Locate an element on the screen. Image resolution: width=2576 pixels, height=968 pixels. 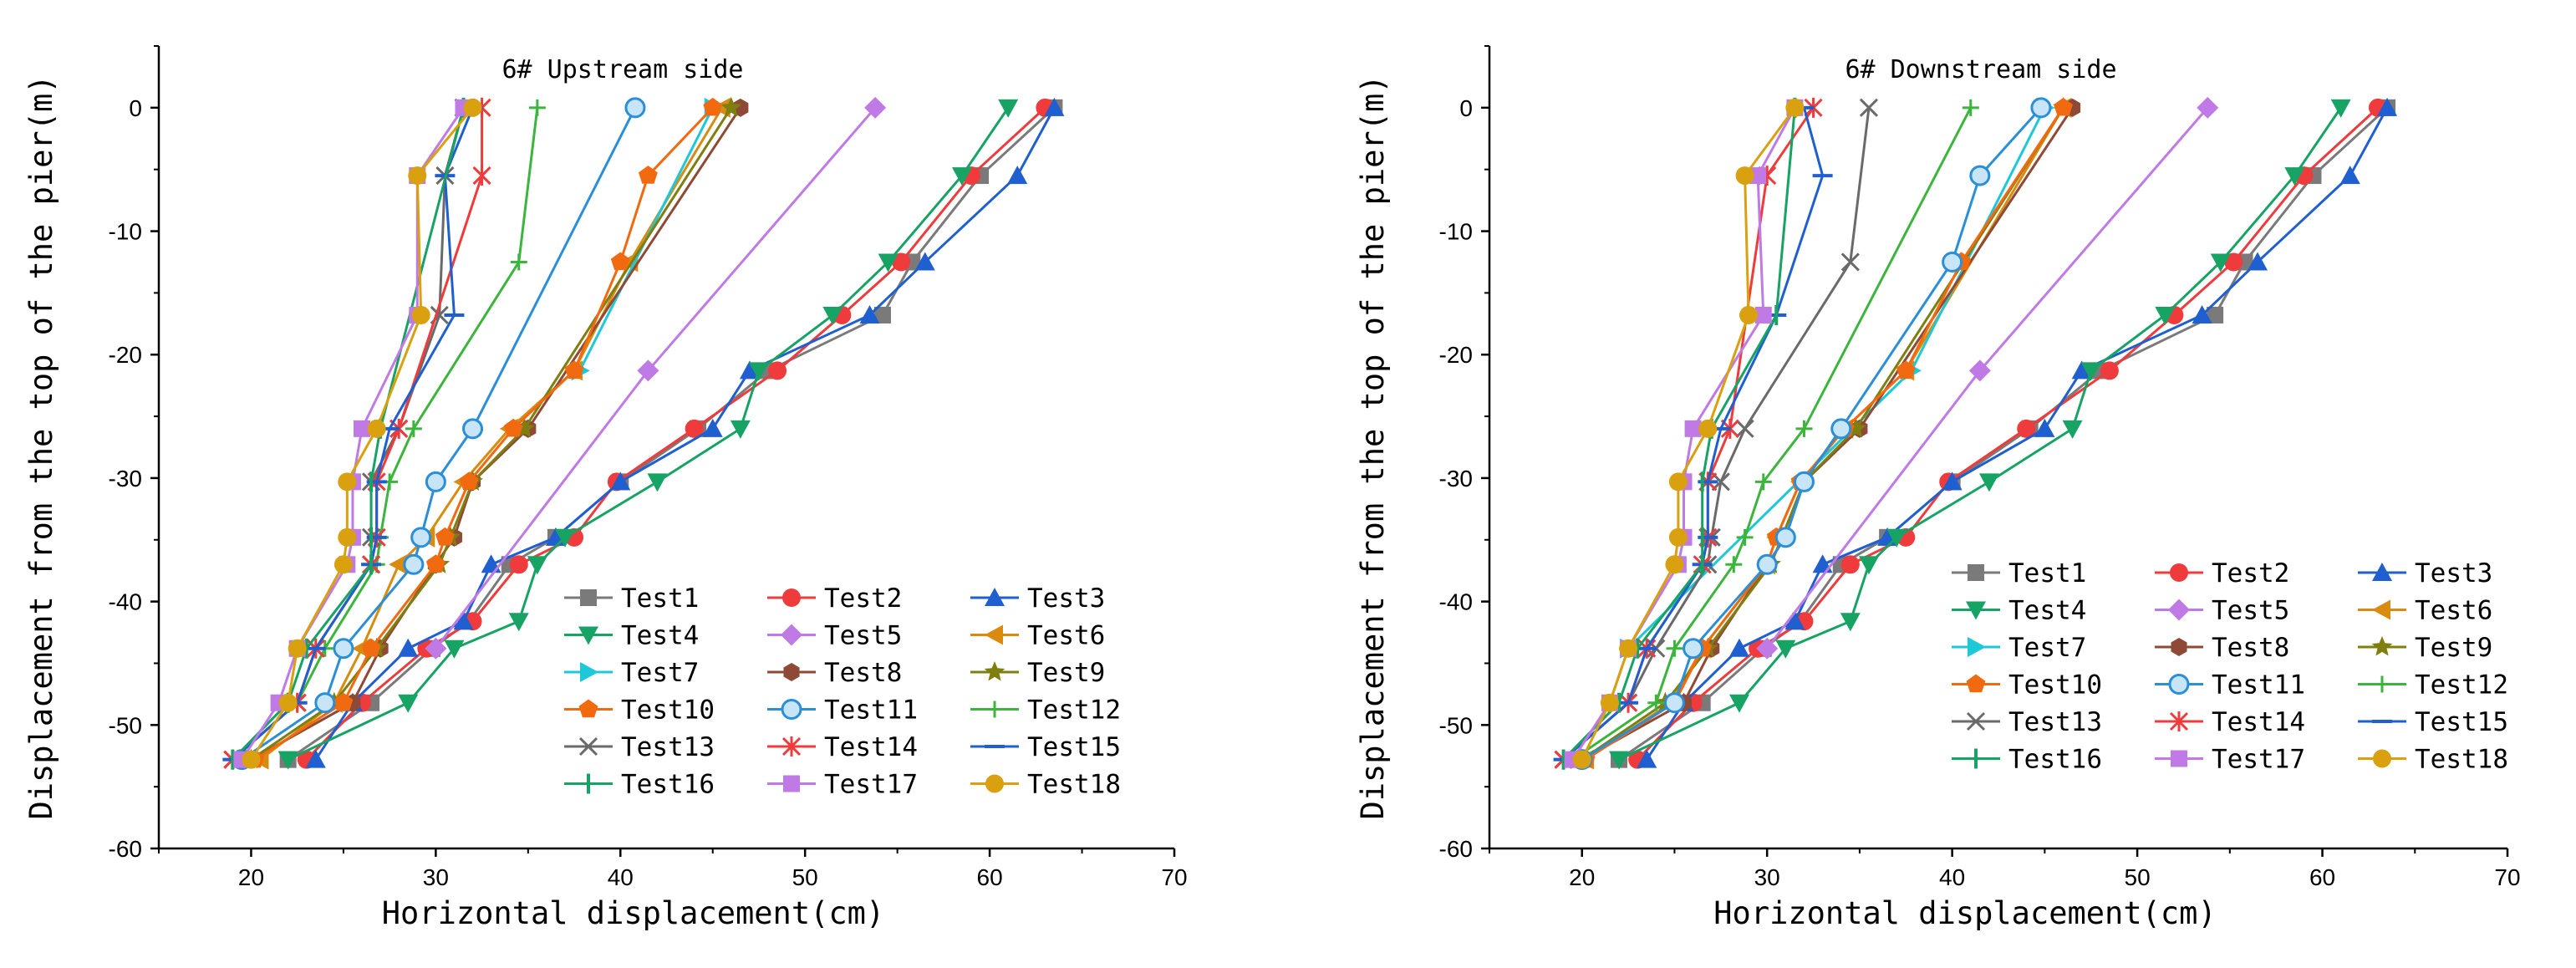
legend-label: Test16 is located at coordinates (2055, 760).